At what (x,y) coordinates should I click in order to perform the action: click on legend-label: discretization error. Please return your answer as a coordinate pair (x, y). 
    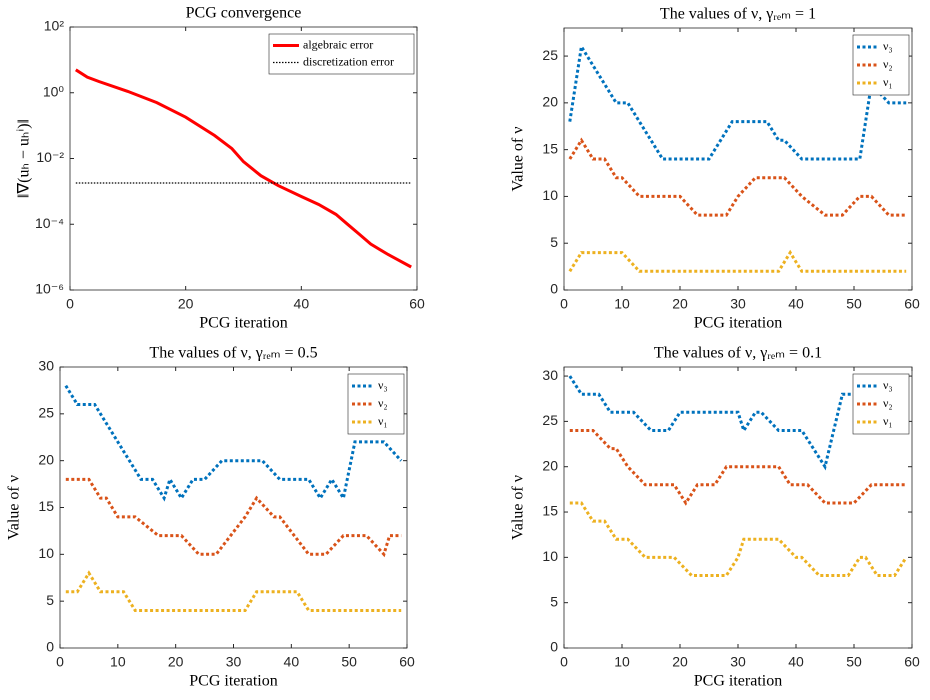
    Looking at the image, I should click on (348, 61).